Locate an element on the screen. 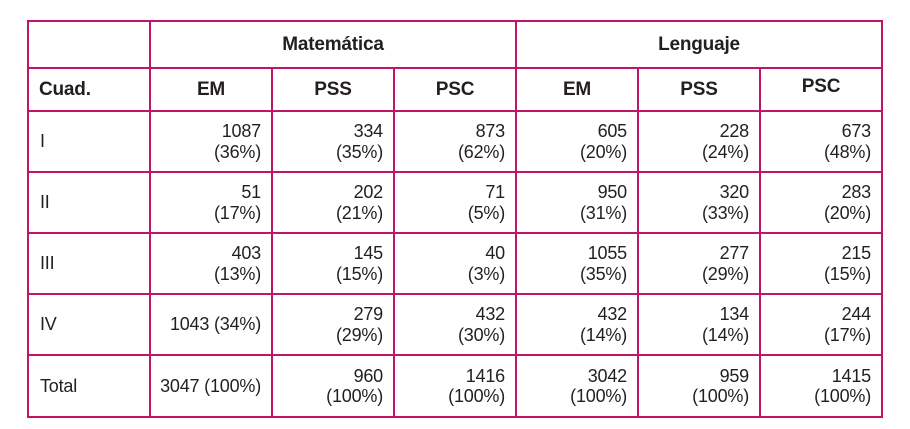  cell-percent: (30%) is located at coordinates (481, 334).